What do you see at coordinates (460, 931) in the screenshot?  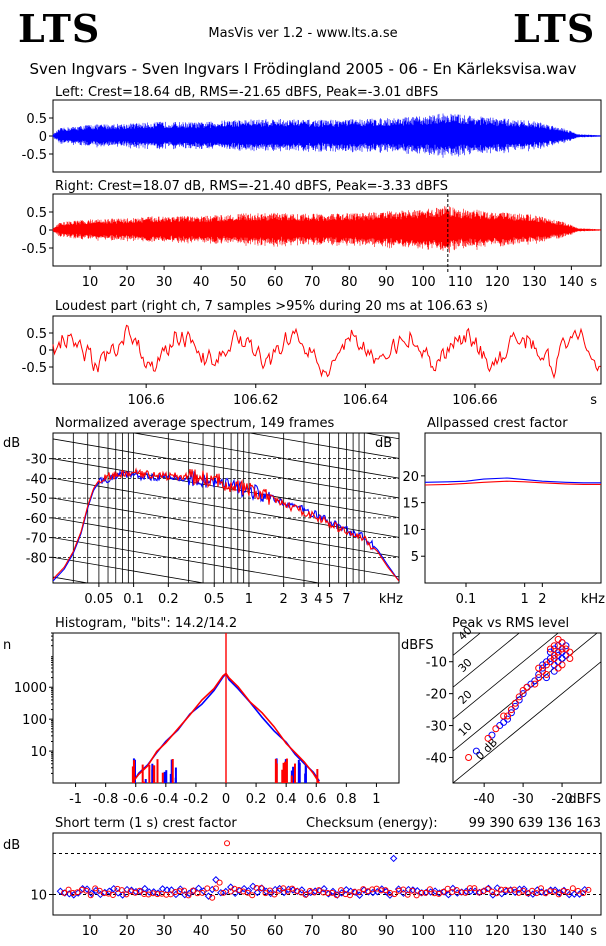 I see `x-tick-label: 110` at bounding box center [460, 931].